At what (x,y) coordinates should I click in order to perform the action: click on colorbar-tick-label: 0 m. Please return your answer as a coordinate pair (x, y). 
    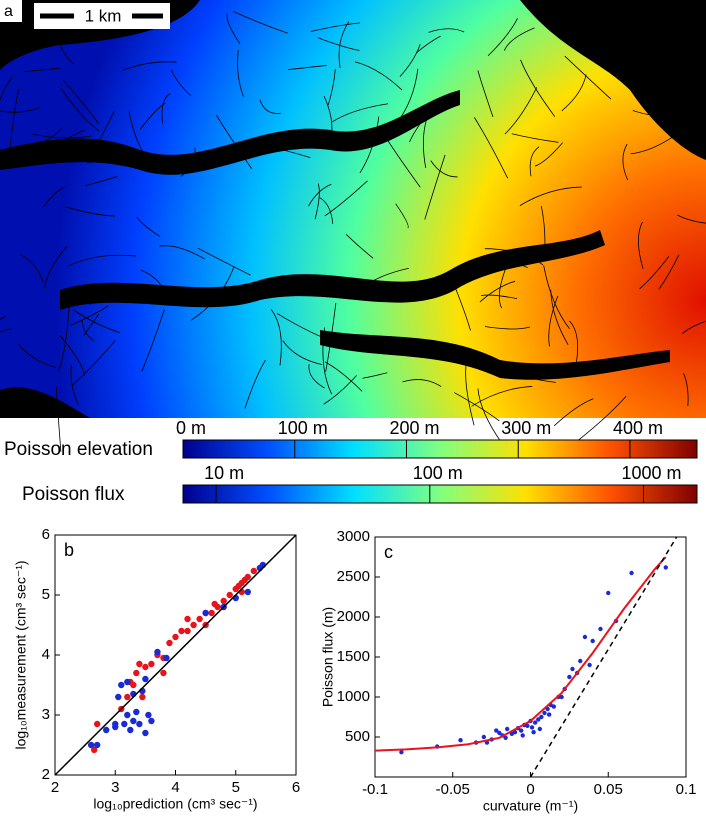
    Looking at the image, I should click on (191, 428).